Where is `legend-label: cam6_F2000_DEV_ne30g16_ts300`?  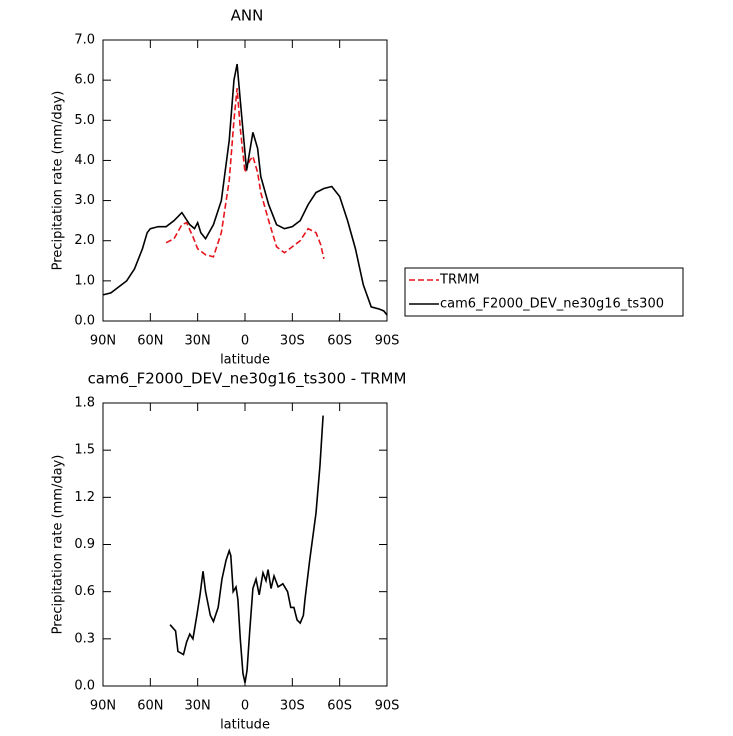
legend-label: cam6_F2000_DEV_ne30g16_ts300 is located at coordinates (552, 304).